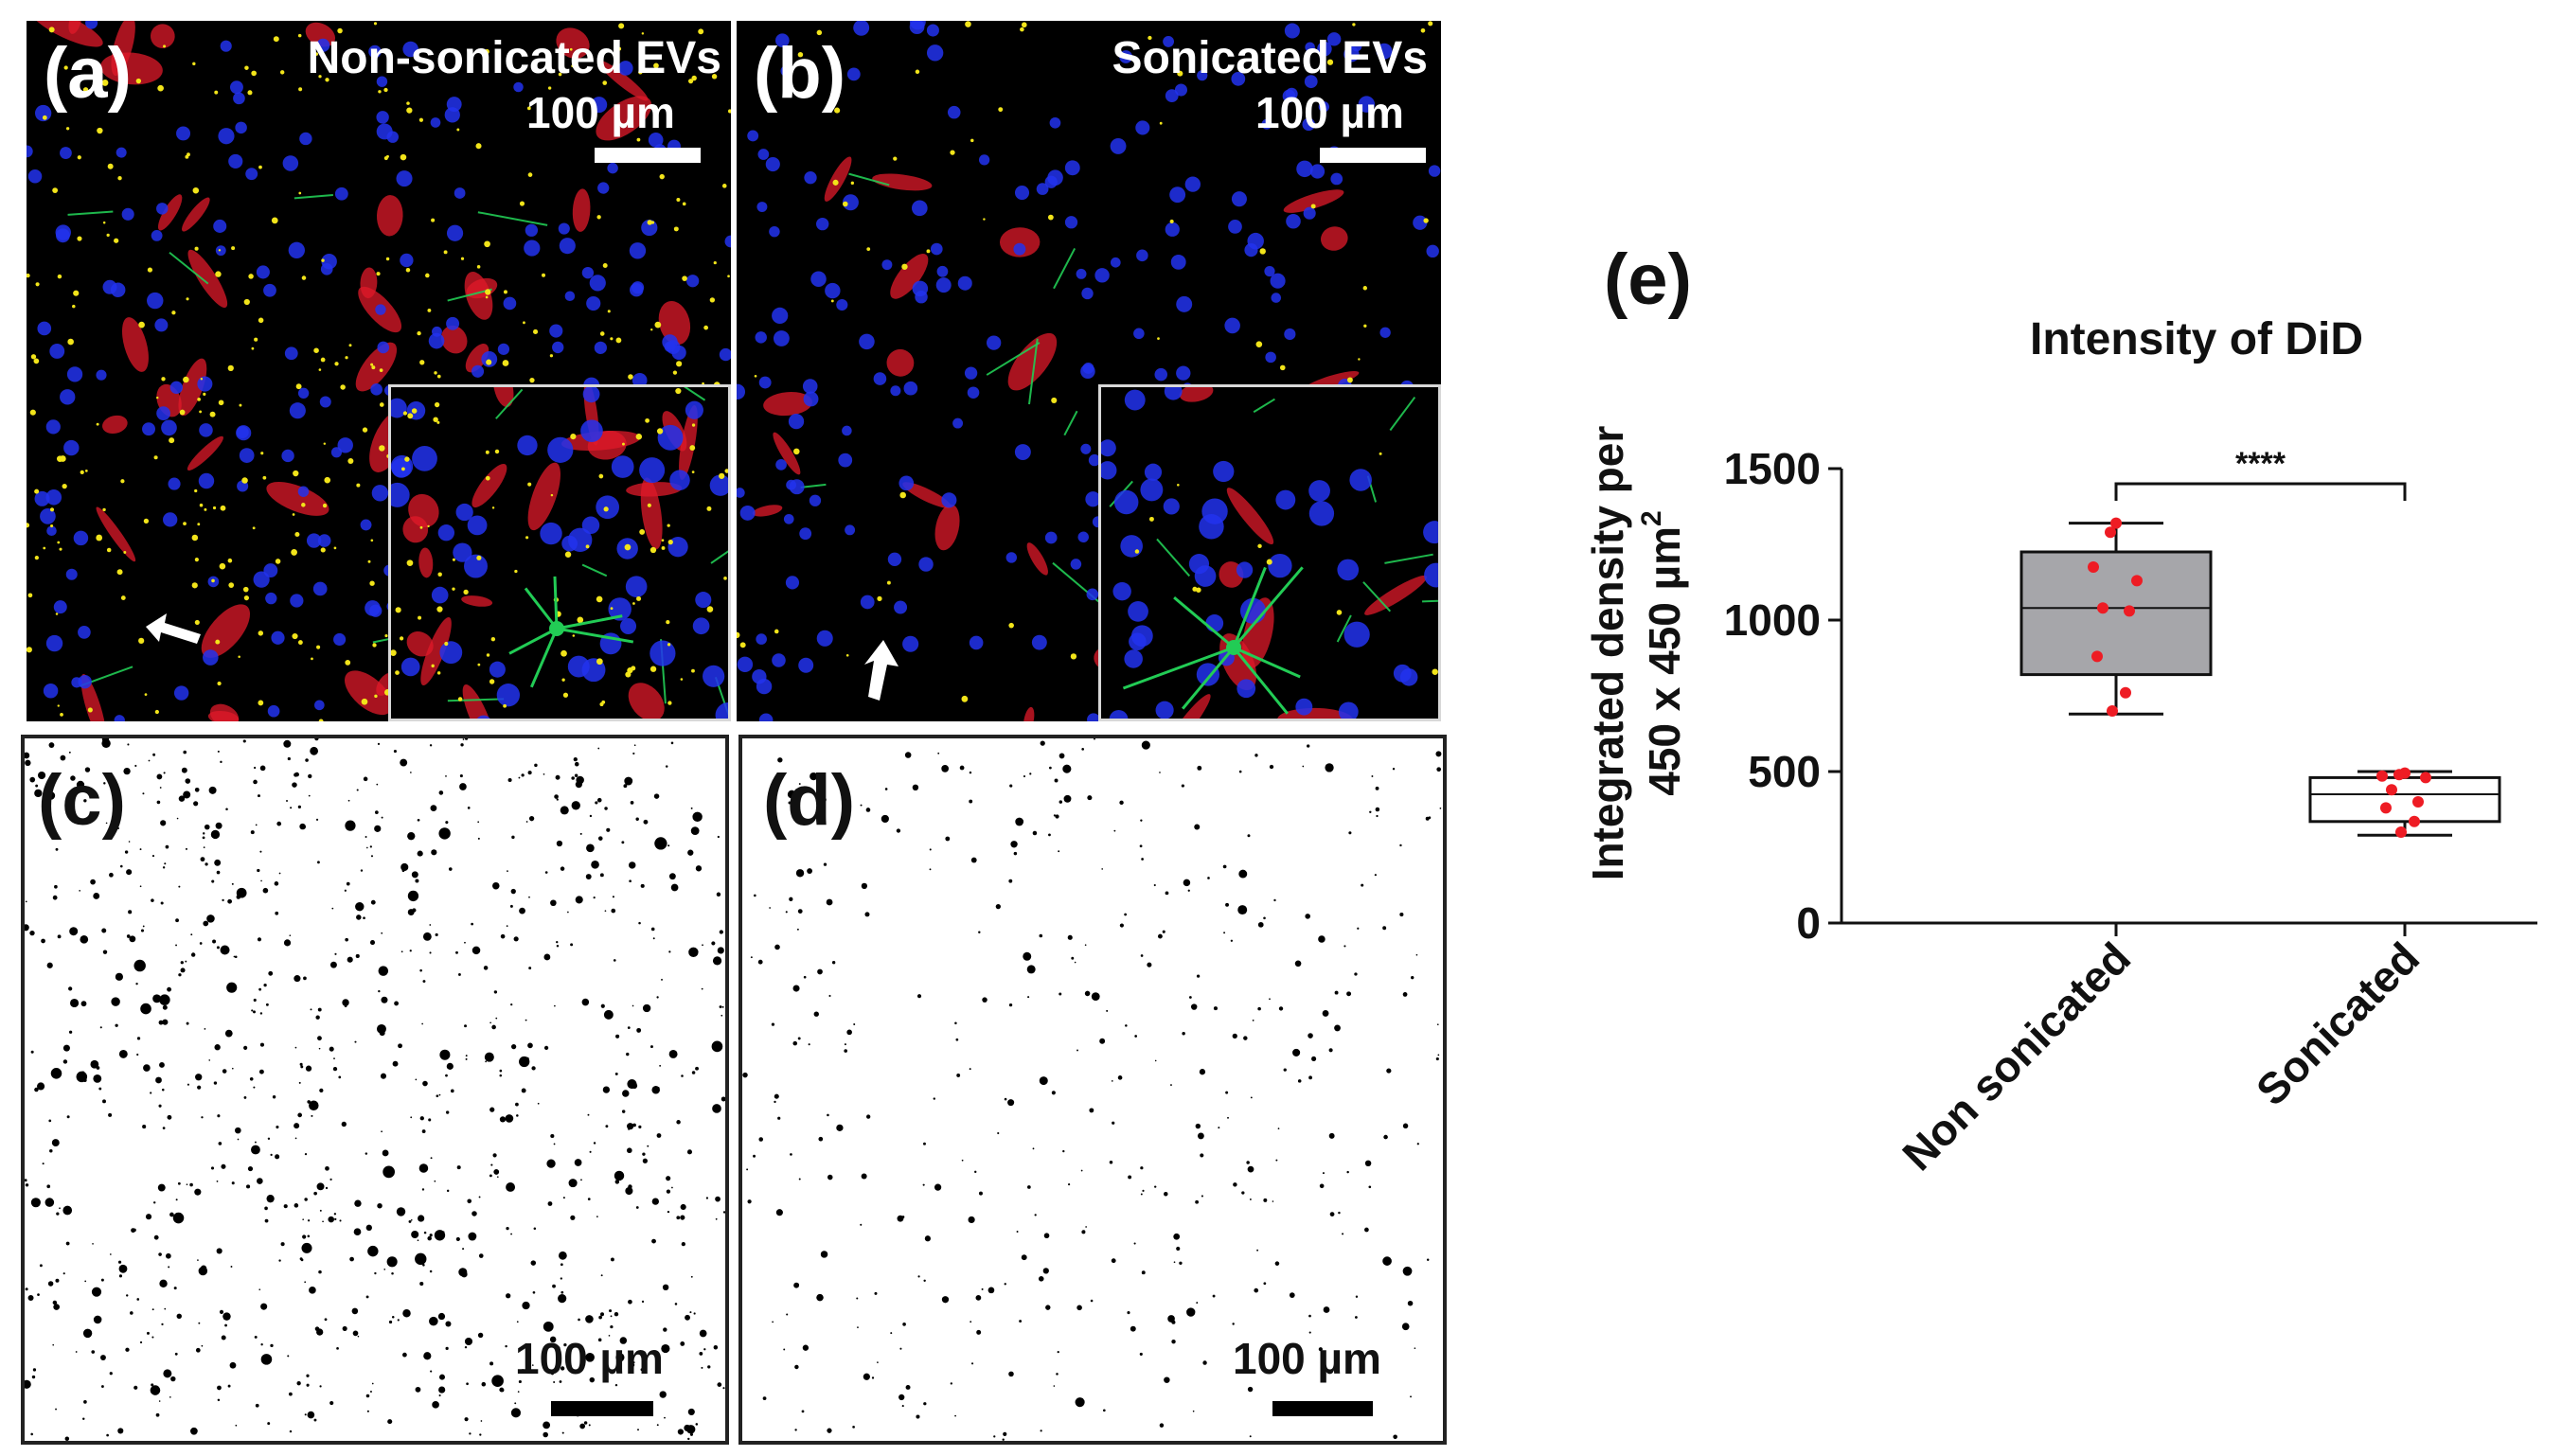  Describe the element at coordinates (648, 155) in the screenshot. I see `panel-a-scale-bar` at that location.